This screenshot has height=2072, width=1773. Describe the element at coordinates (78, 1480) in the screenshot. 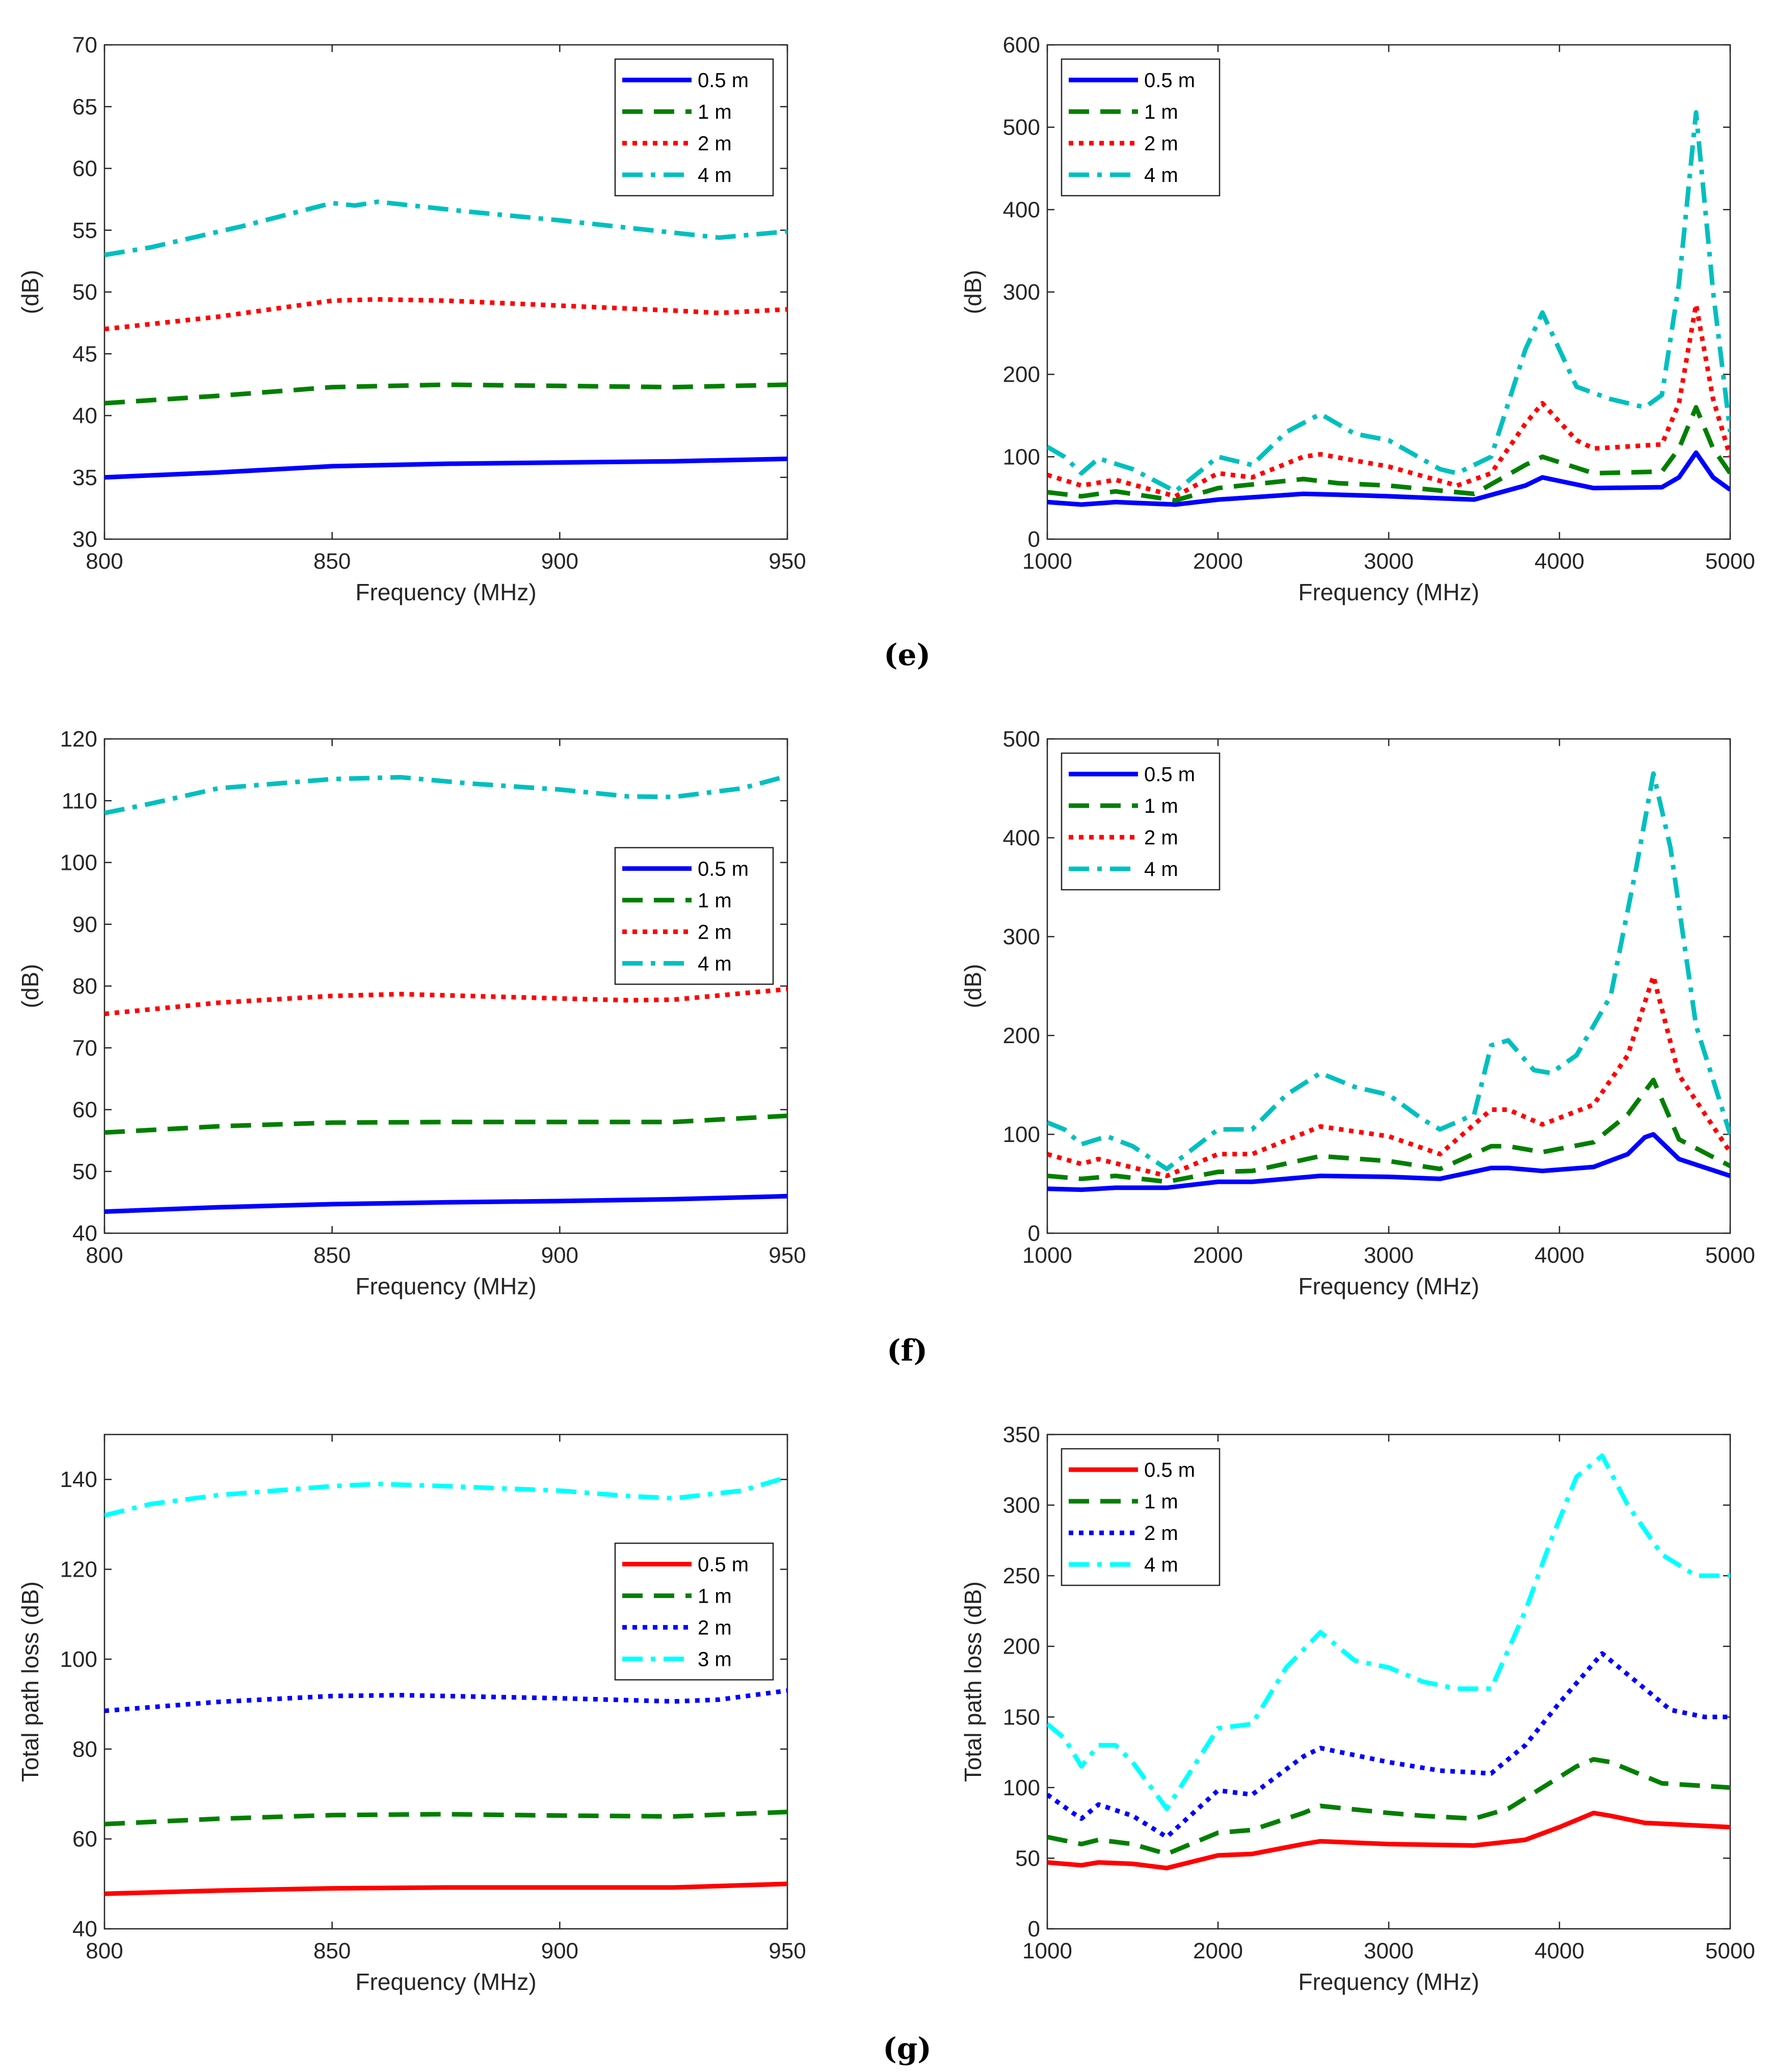

I see `y-tick-label: 140` at that location.